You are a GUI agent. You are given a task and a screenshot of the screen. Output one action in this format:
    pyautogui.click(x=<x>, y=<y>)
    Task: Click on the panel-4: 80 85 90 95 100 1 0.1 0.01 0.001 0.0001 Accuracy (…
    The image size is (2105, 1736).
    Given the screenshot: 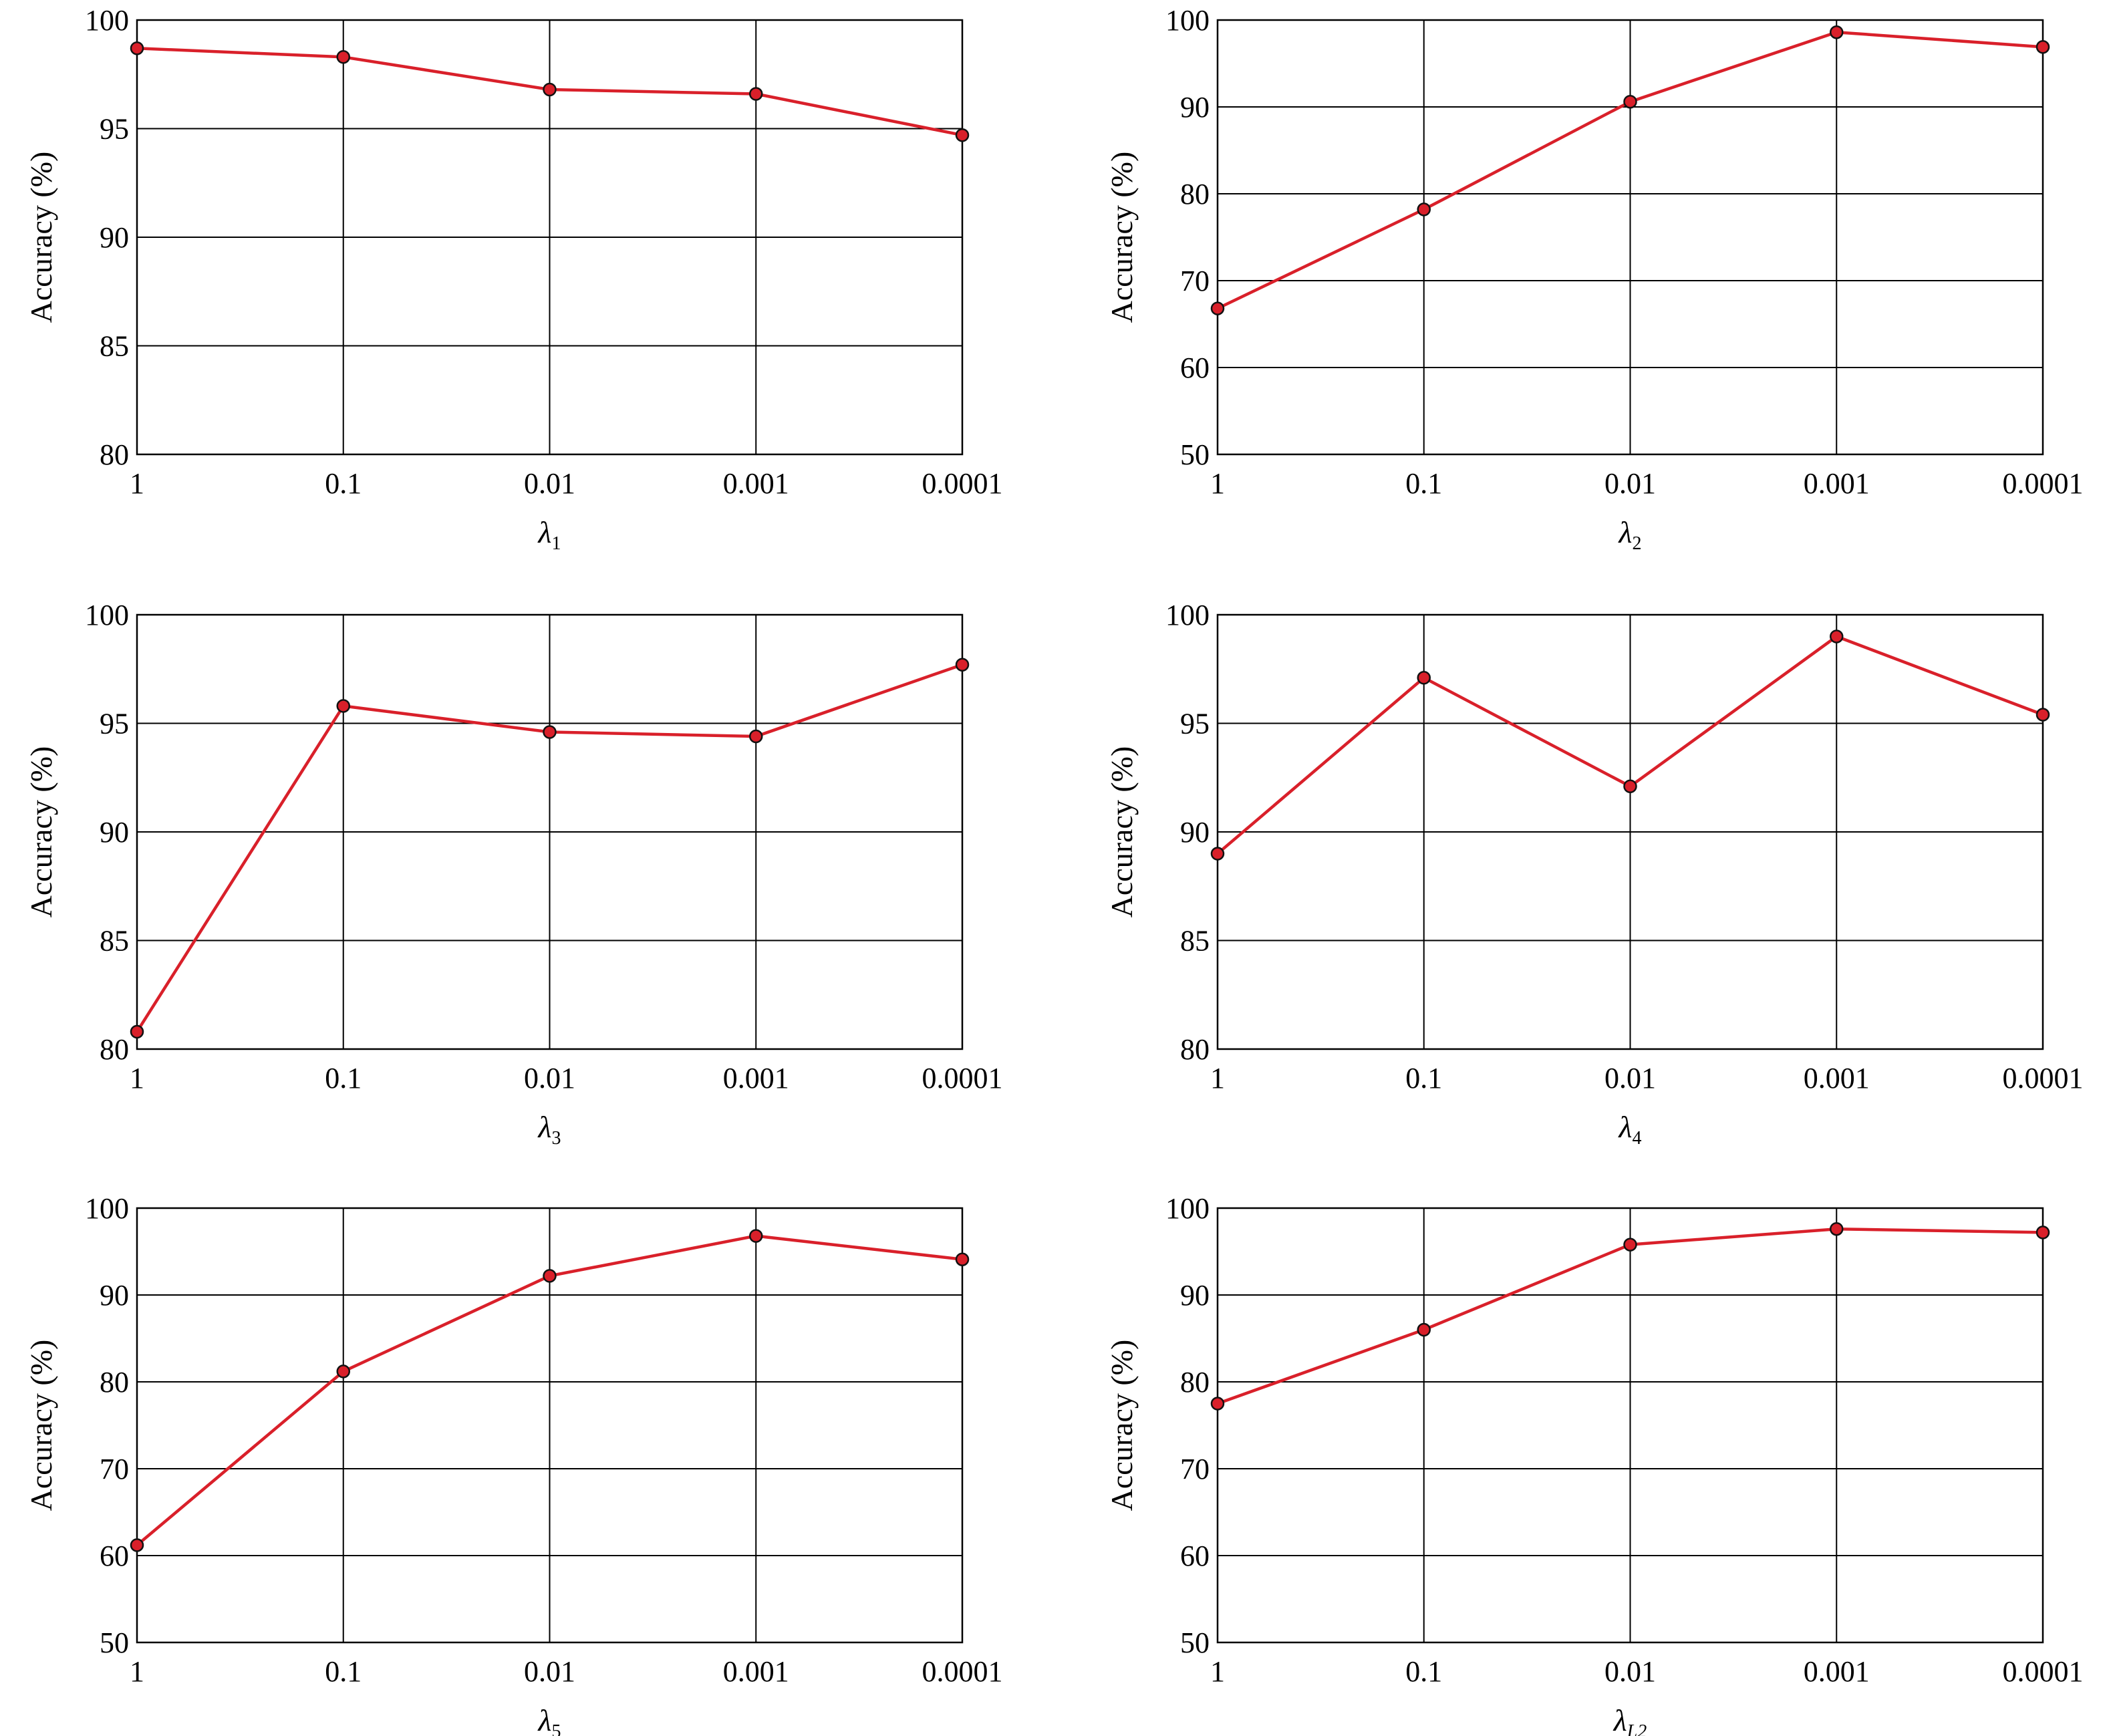 What is the action you would take?
    pyautogui.click(x=1594, y=874)
    